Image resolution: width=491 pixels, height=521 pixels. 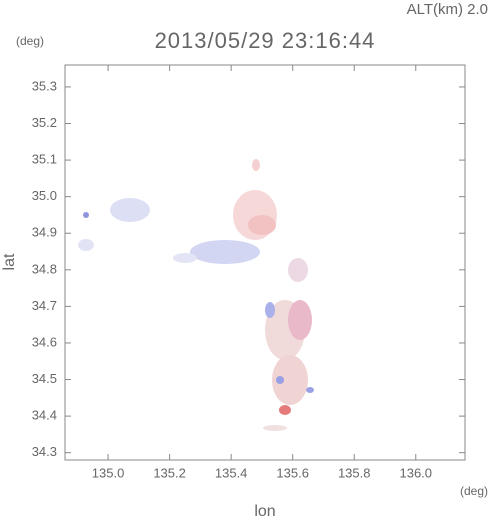 I want to click on x-tick-label: 135.4, so click(x=231, y=472).